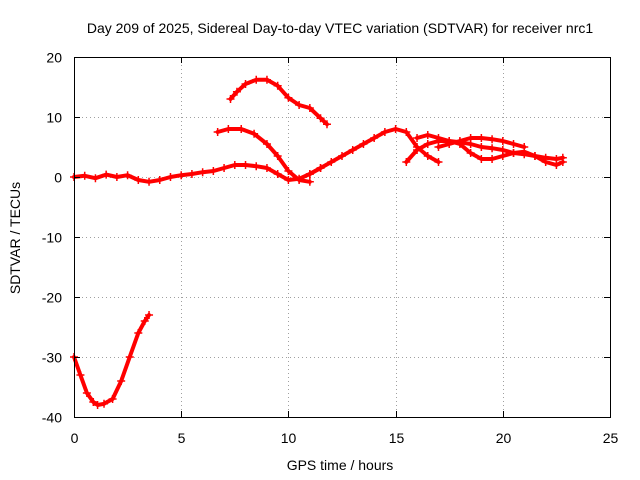  What do you see at coordinates (345, 438) in the screenshot?
I see `x-tick-labels: 0 5 10 15 20 25` at bounding box center [345, 438].